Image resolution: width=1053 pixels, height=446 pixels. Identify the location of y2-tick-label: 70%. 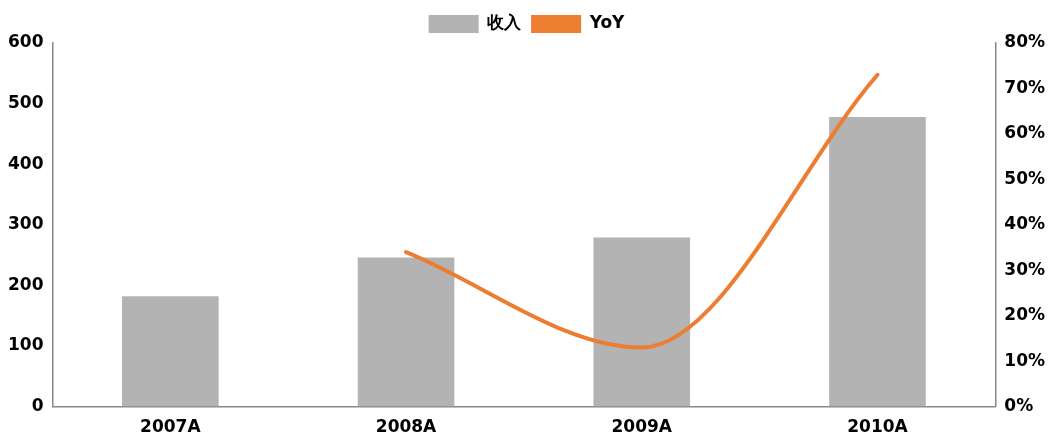
(1025, 86).